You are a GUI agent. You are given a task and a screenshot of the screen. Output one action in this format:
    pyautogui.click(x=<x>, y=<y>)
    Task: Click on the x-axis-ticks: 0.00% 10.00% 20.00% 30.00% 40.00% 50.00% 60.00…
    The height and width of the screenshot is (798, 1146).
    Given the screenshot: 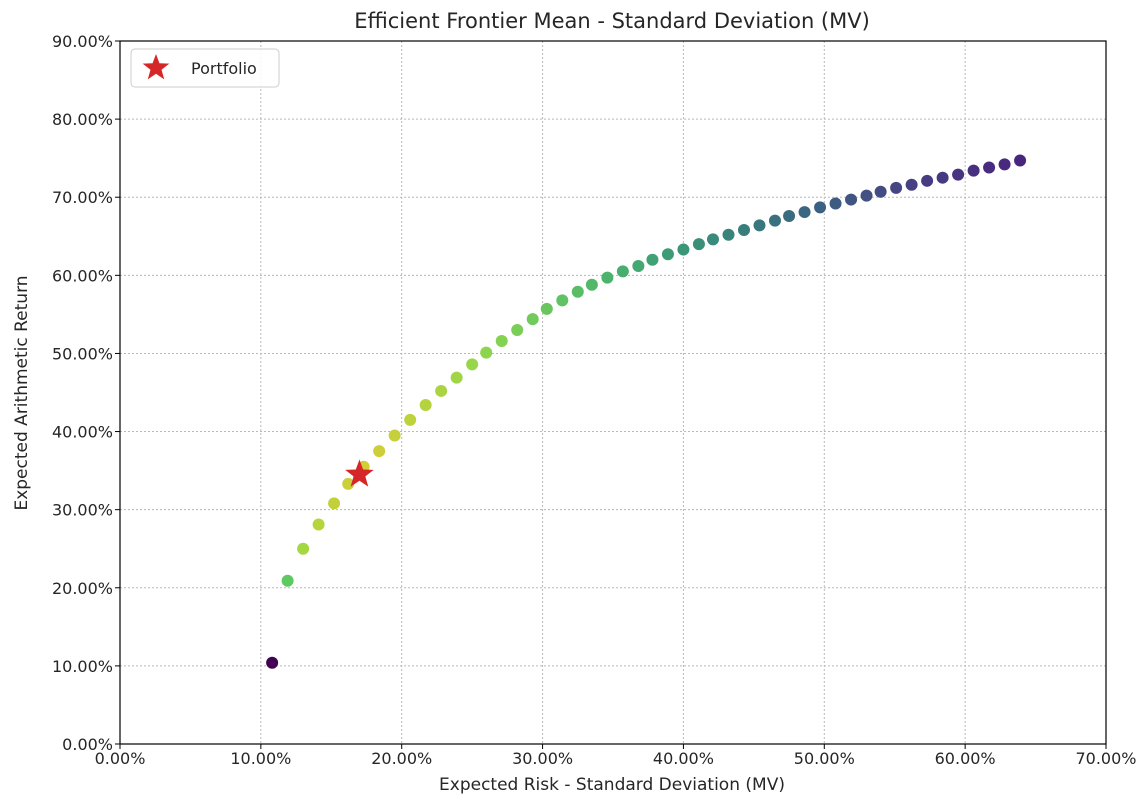 What is the action you would take?
    pyautogui.click(x=616, y=756)
    